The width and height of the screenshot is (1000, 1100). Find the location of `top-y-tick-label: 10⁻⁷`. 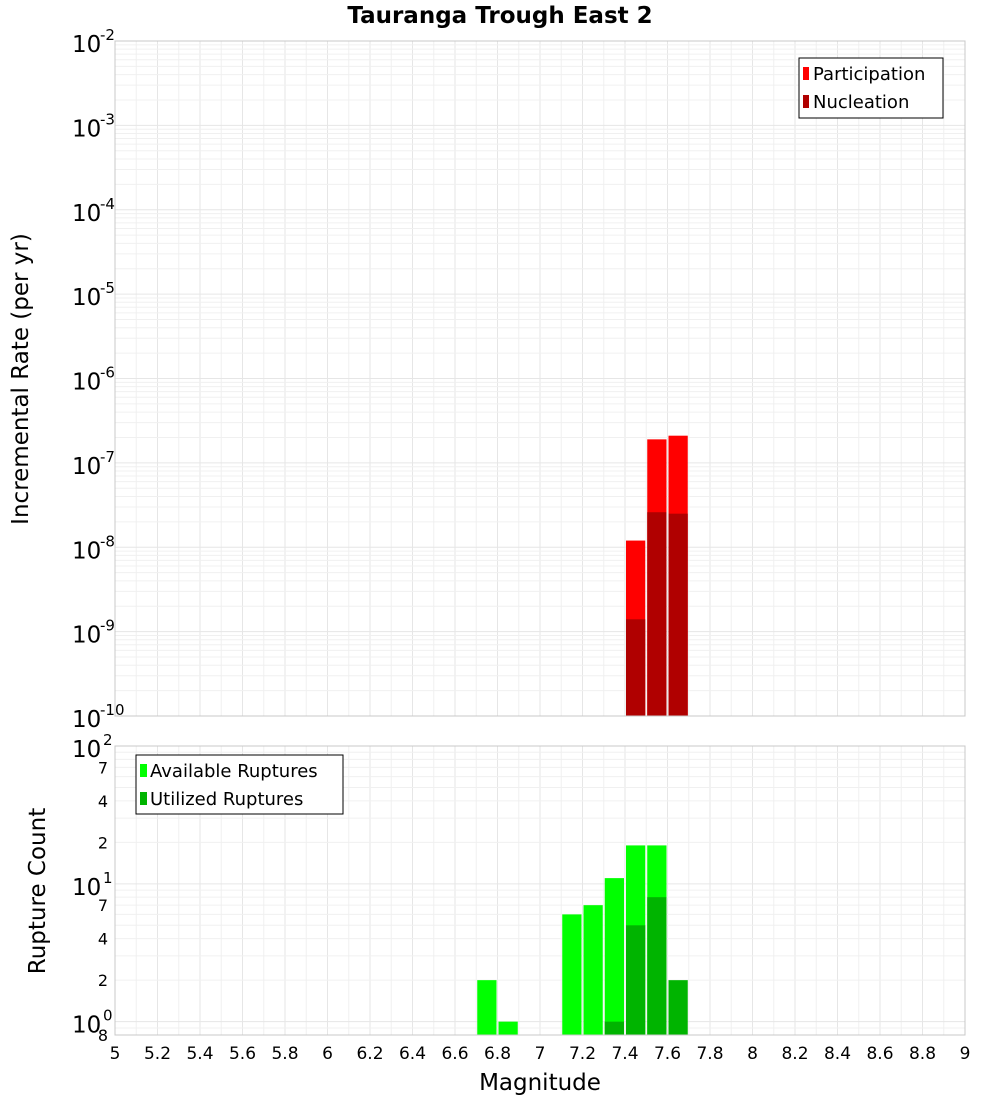

top-y-tick-label: 10⁻⁷ is located at coordinates (93, 464).